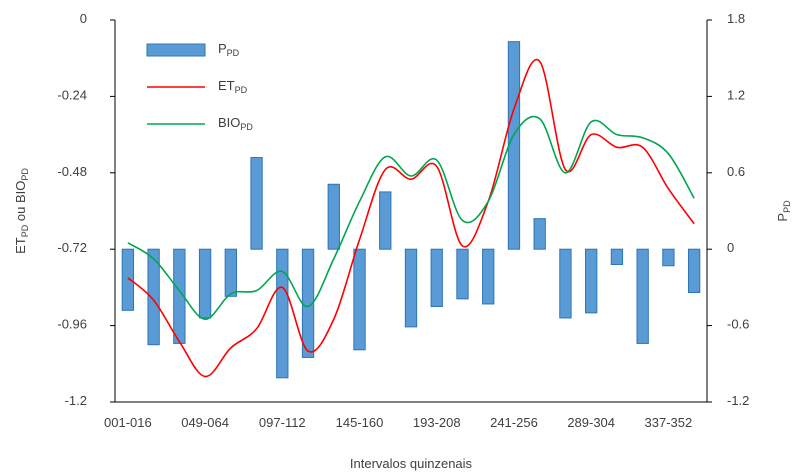 The image size is (794, 476). What do you see at coordinates (233, 86) in the screenshot?
I see `legend-label: ETPD` at bounding box center [233, 86].